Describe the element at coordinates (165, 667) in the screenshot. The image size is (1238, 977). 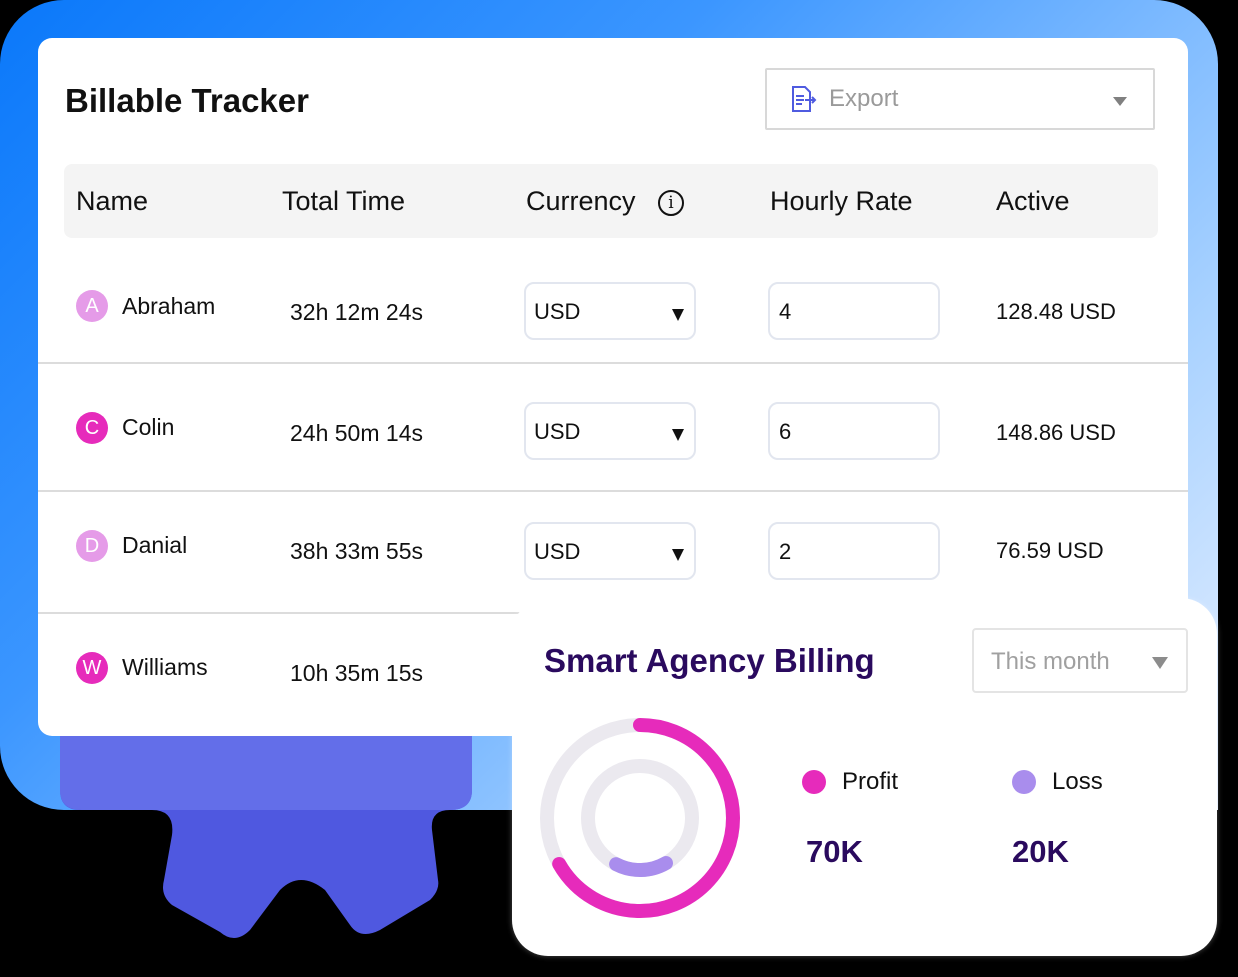
I see `user-name: Williams` at that location.